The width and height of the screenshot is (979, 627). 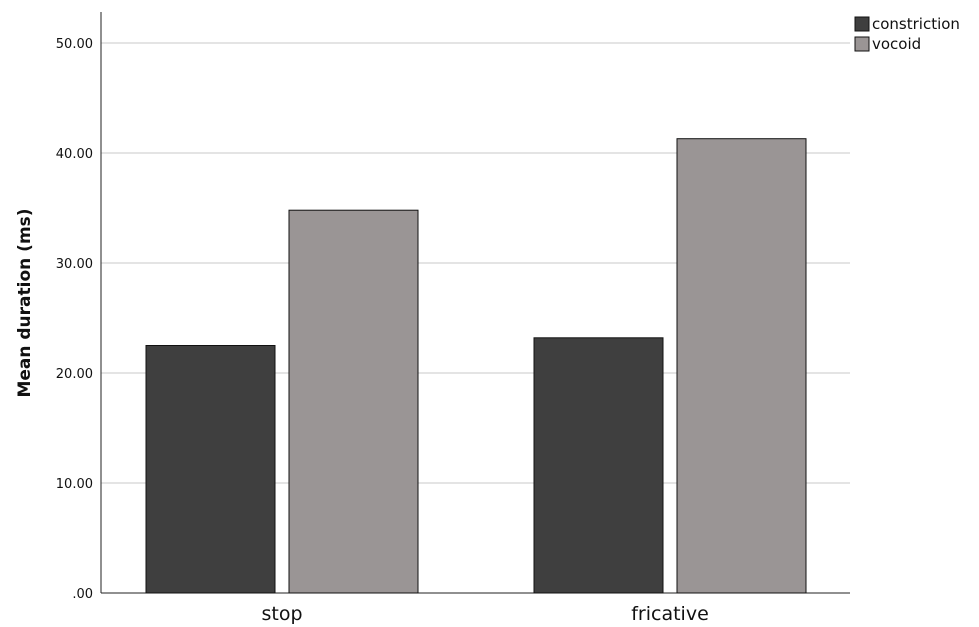 I want to click on y-tick-label: 10.00, so click(x=74, y=484).